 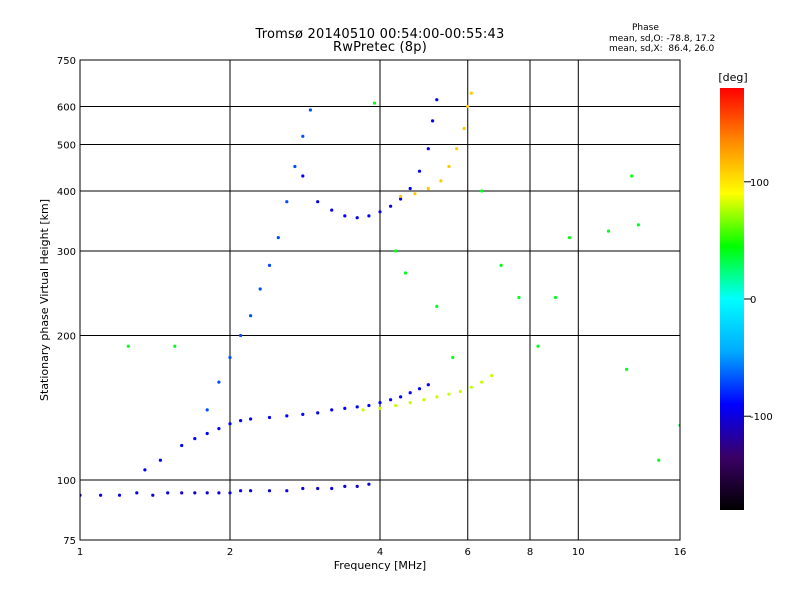 What do you see at coordinates (380, 34) in the screenshot?
I see `chart-title: Tromsø 20140510 00:54:00-00:55:43` at bounding box center [380, 34].